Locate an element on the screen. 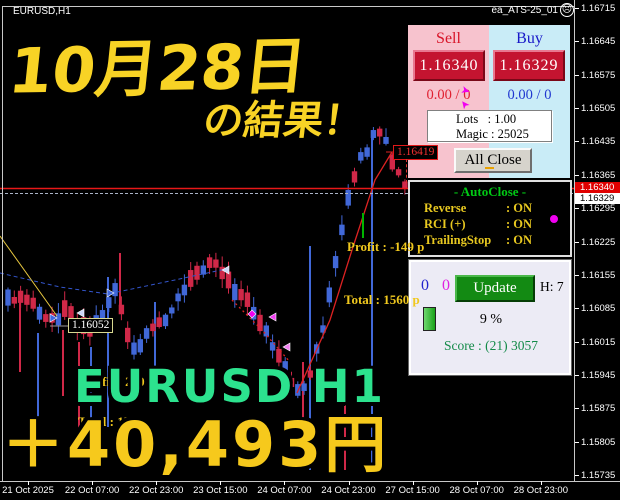  ea-status-sad-face-icon: ☹ is located at coordinates (567, 10).